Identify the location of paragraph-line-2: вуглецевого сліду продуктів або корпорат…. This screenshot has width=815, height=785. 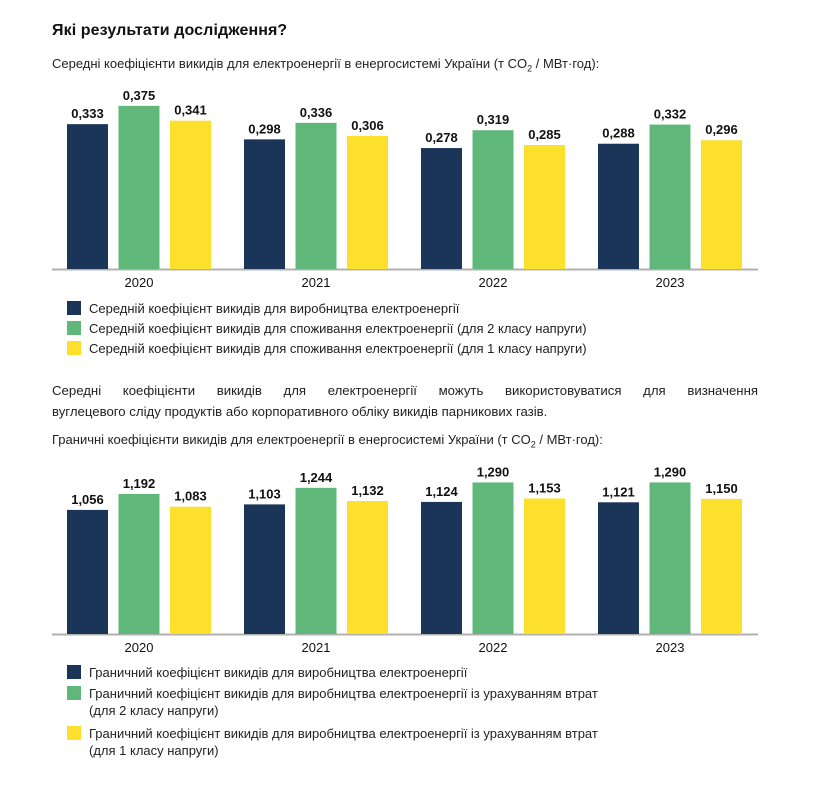
(300, 411).